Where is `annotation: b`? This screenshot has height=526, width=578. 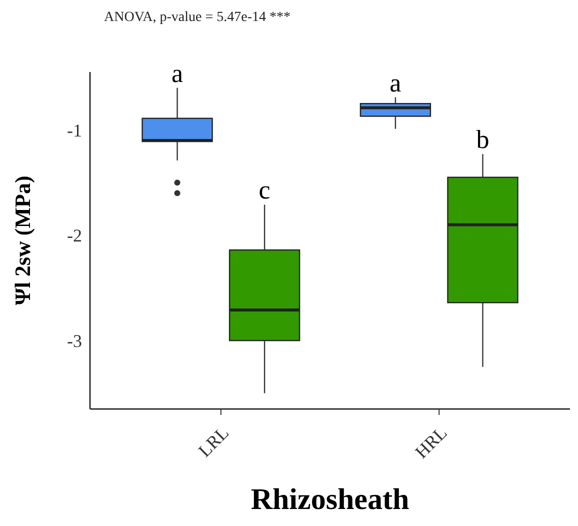
annotation: b is located at coordinates (483, 139).